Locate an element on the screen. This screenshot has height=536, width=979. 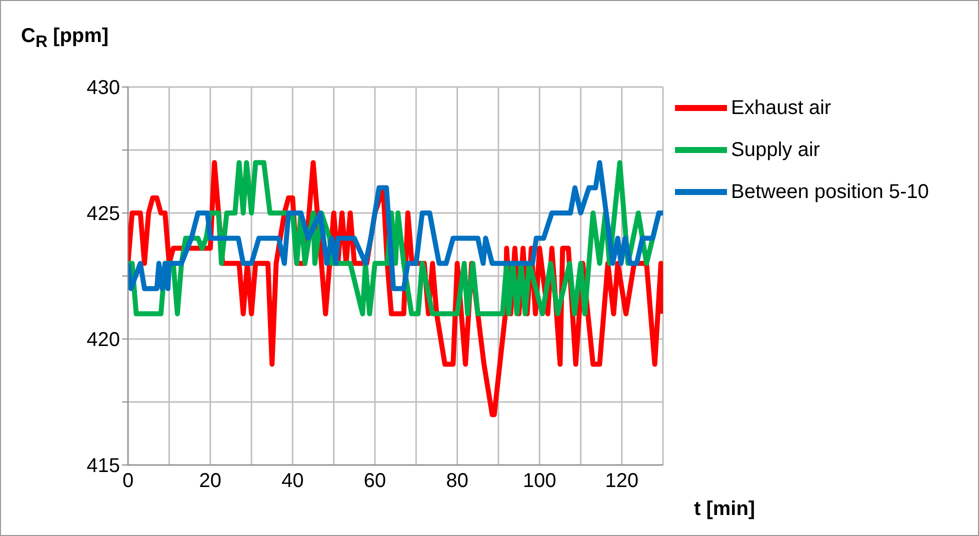
legend-label: Exhaust air is located at coordinates (781, 108).